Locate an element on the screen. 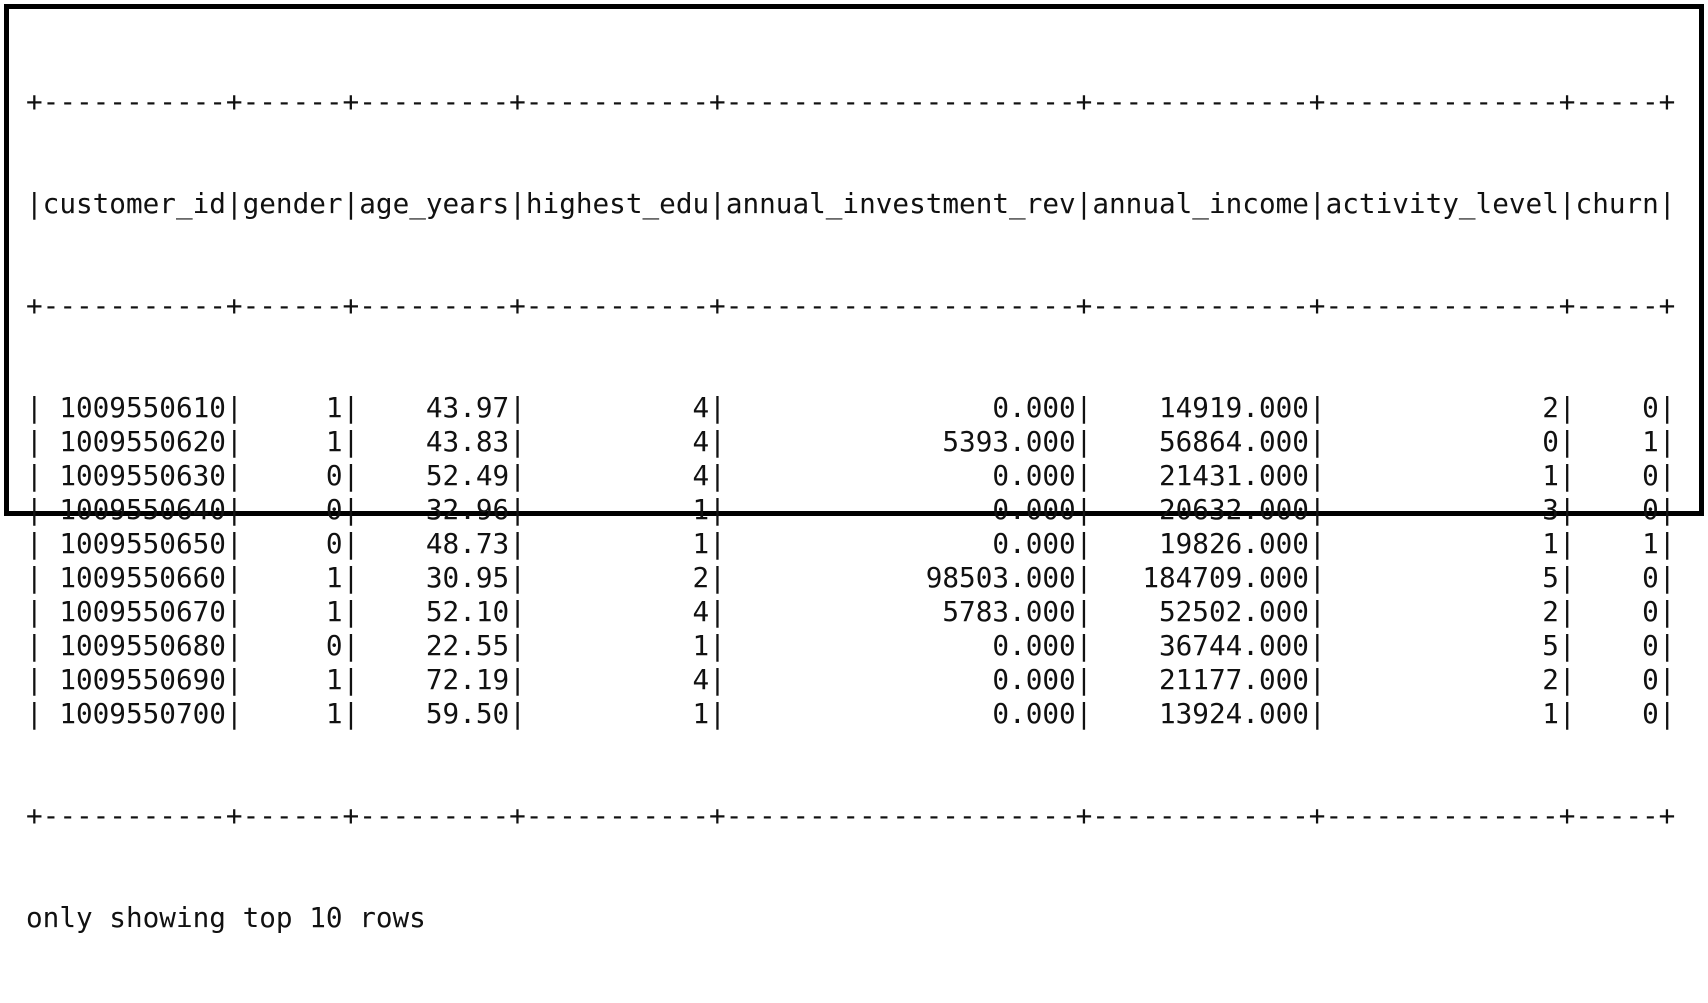 The height and width of the screenshot is (1003, 1708). table-cell: 1009550670 is located at coordinates (134, 611).